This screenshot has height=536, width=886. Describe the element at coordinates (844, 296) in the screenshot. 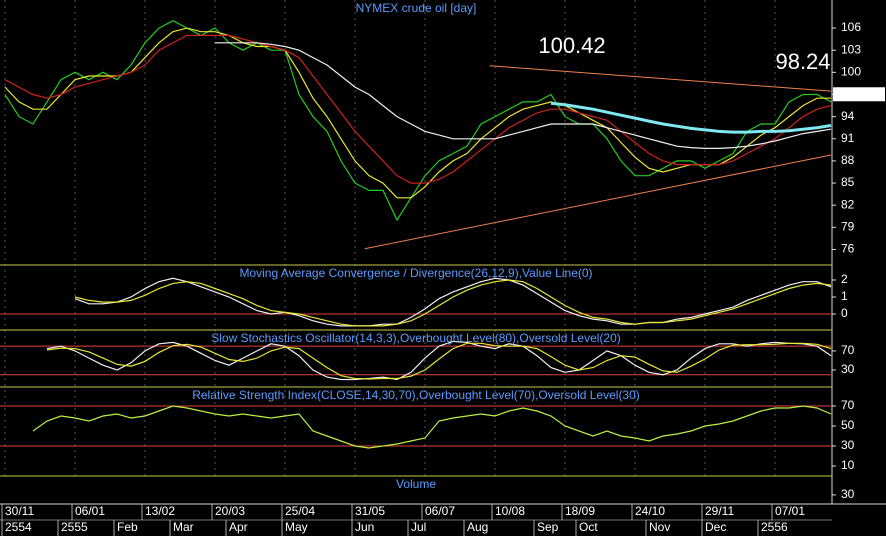

I see `y-tick-label: 1` at that location.